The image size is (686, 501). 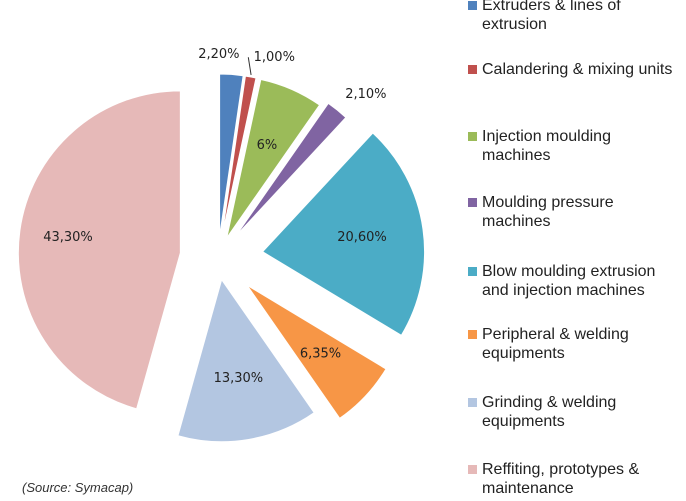 What do you see at coordinates (577, 69) in the screenshot?
I see `legend-label: Calandering & mixing units` at bounding box center [577, 69].